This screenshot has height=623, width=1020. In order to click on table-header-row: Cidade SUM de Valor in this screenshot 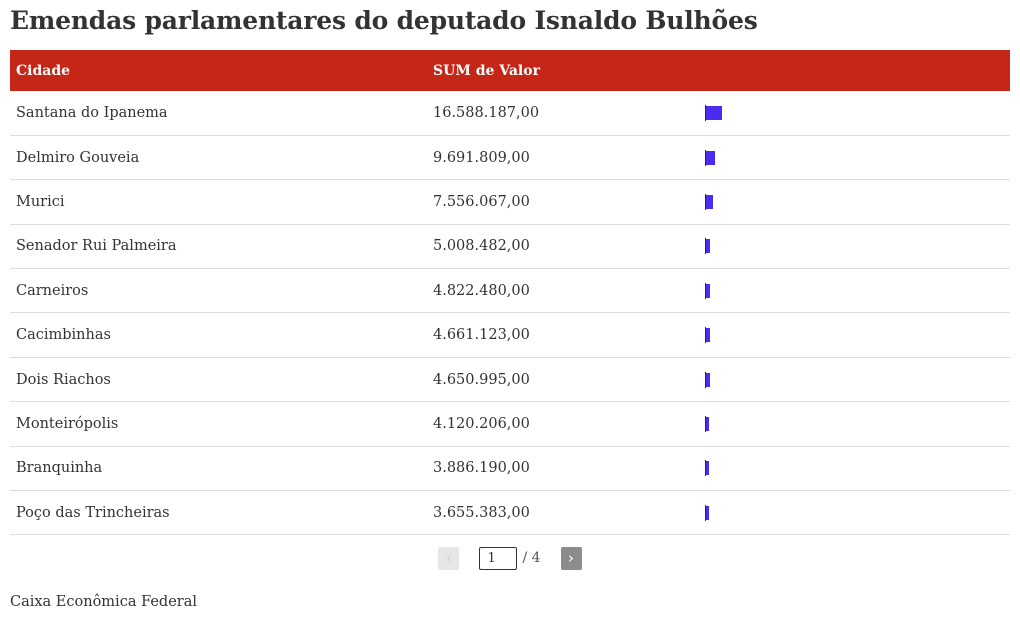, I will do `click(510, 70)`.